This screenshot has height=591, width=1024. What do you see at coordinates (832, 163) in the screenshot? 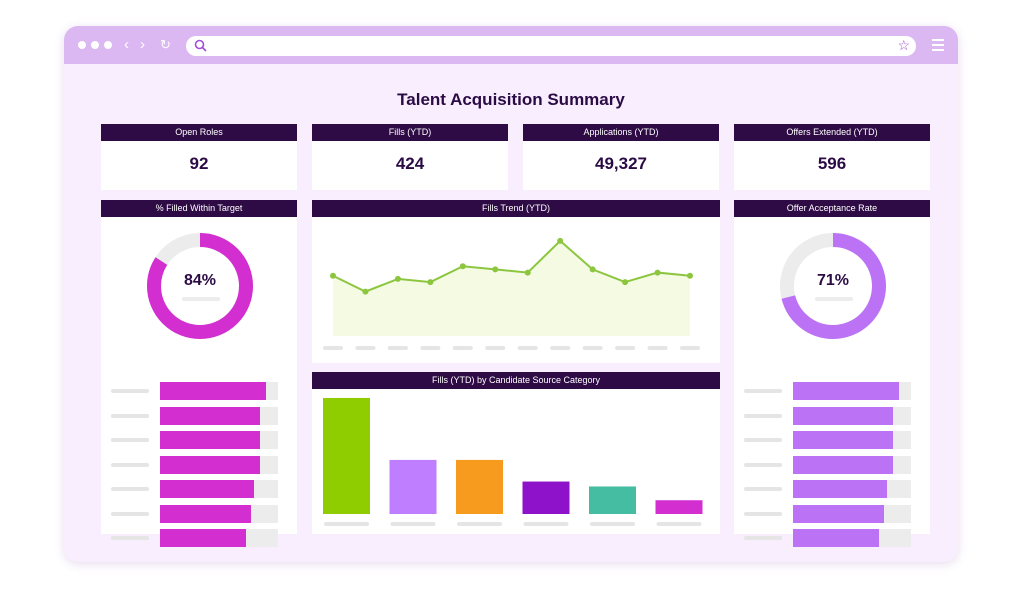
I see `kpi-value: 596` at bounding box center [832, 163].